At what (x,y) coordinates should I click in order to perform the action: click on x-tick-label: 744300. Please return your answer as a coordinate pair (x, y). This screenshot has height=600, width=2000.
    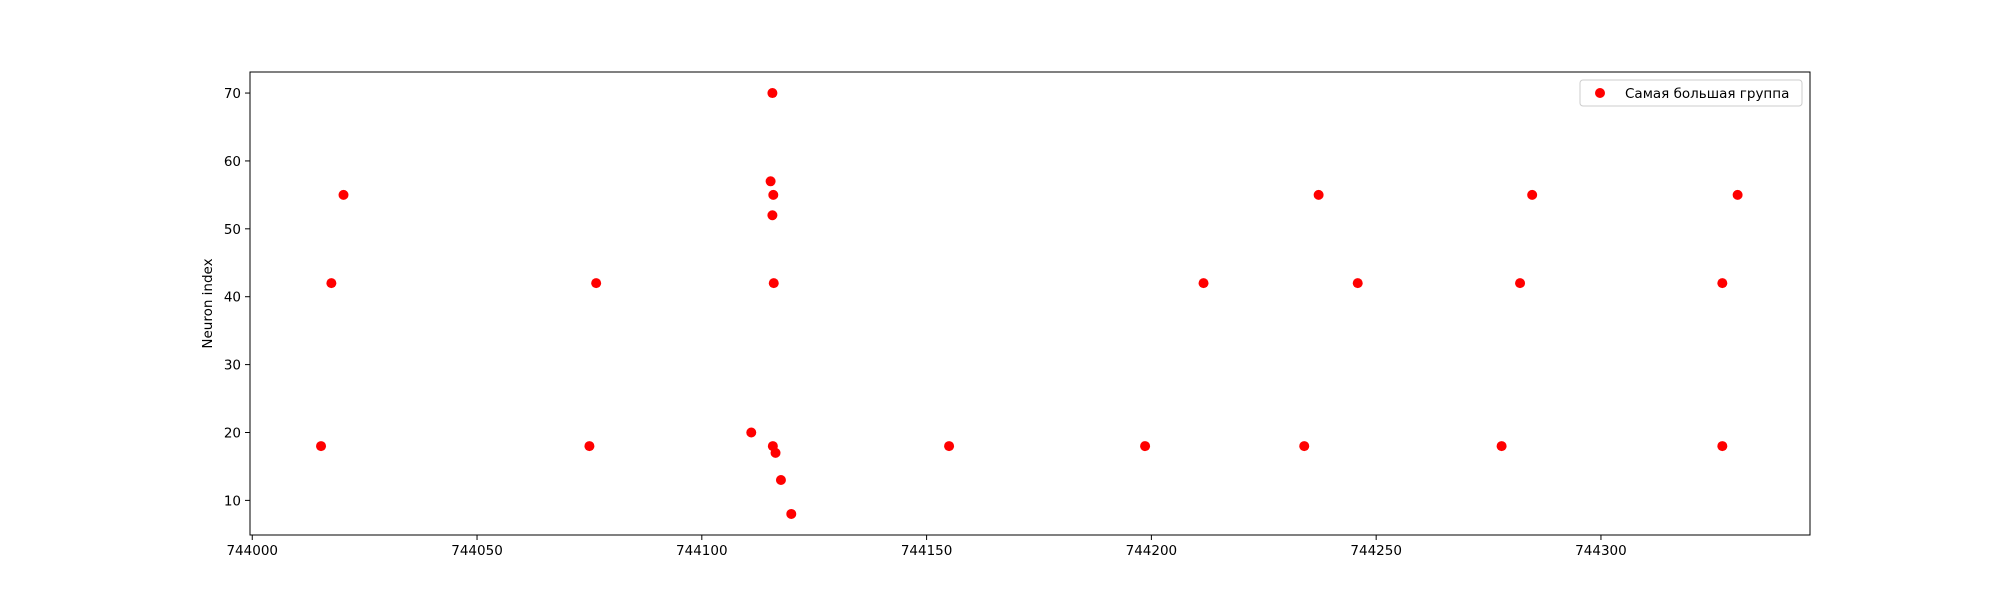
    Looking at the image, I should click on (1601, 551).